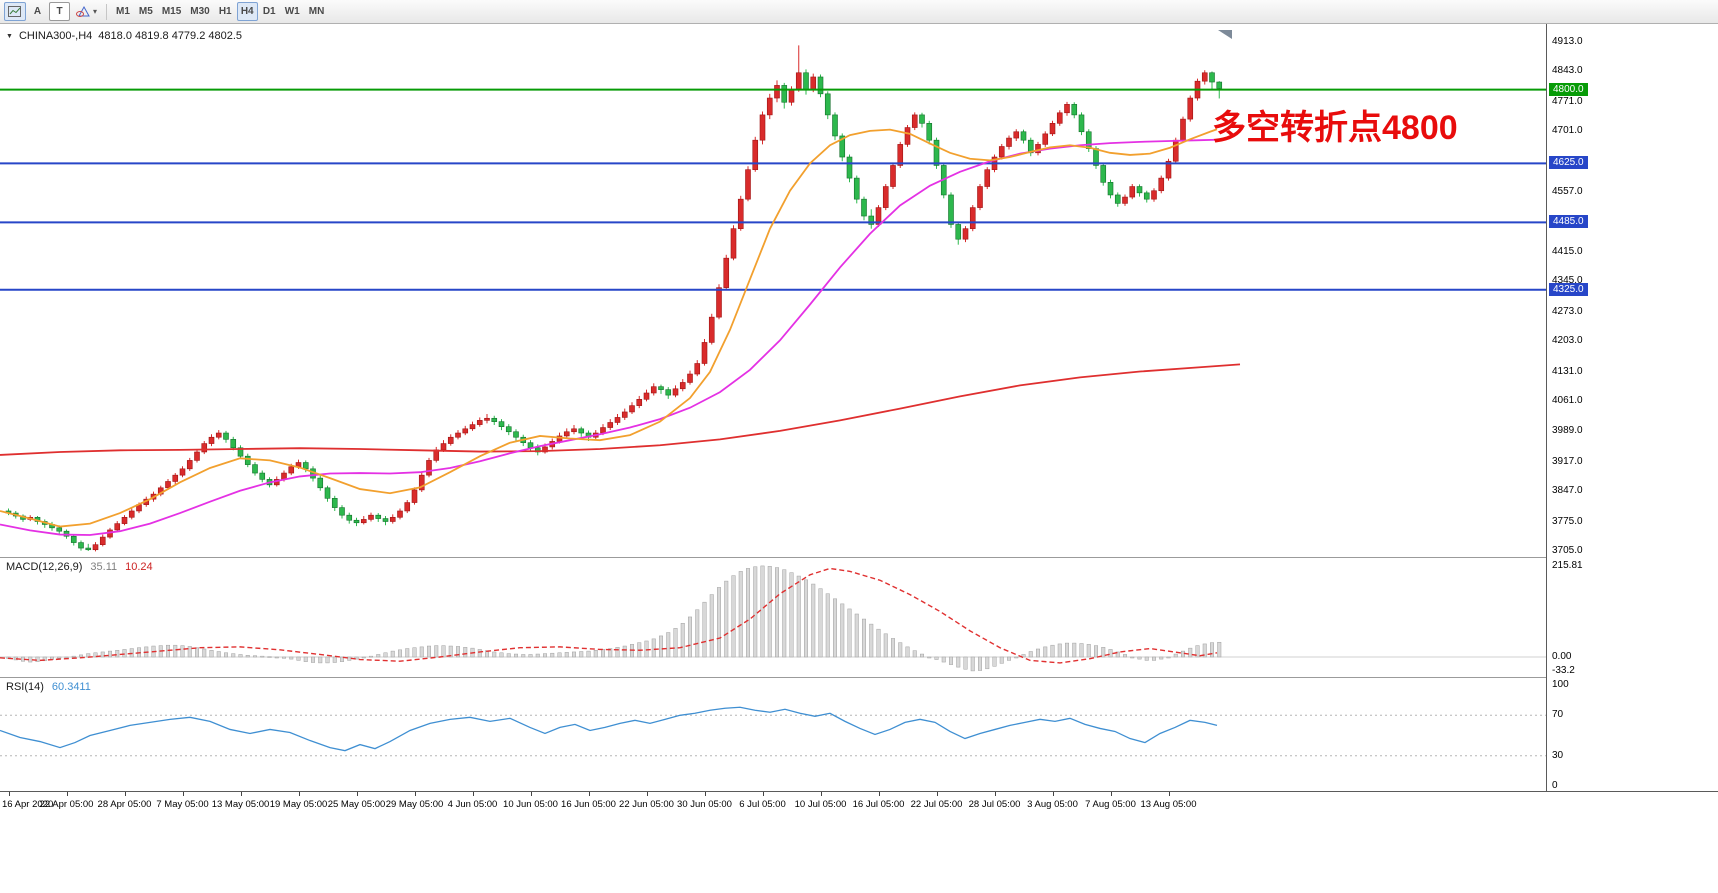 This screenshot has height=893, width=1718. What do you see at coordinates (704, 804) in the screenshot?
I see `time-label: 30 Jun 05:00` at bounding box center [704, 804].